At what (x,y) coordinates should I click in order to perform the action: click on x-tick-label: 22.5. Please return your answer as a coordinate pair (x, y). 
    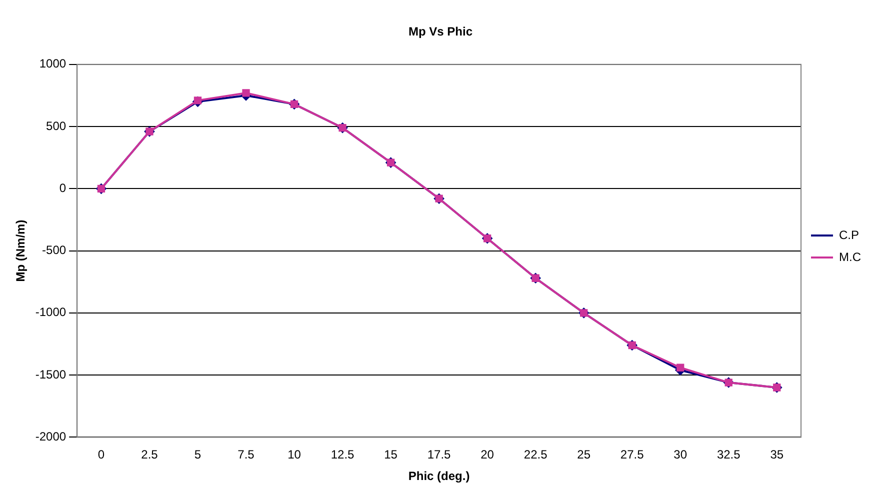
    Looking at the image, I should click on (536, 455).